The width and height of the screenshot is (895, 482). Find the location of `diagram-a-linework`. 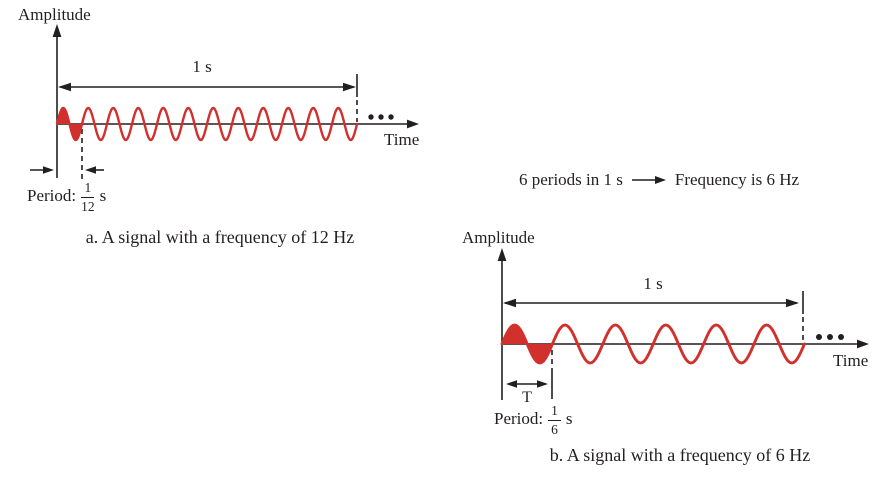

diagram-a-linework is located at coordinates (224, 101).